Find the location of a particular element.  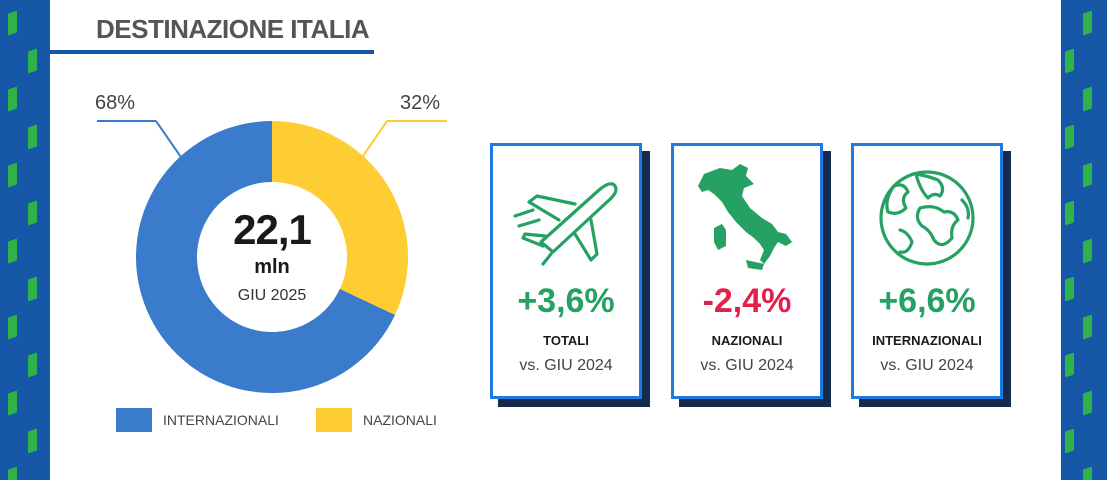

card-face: +6,6% INTERNAZIONALI vs. GIU 2024 is located at coordinates (927, 271).